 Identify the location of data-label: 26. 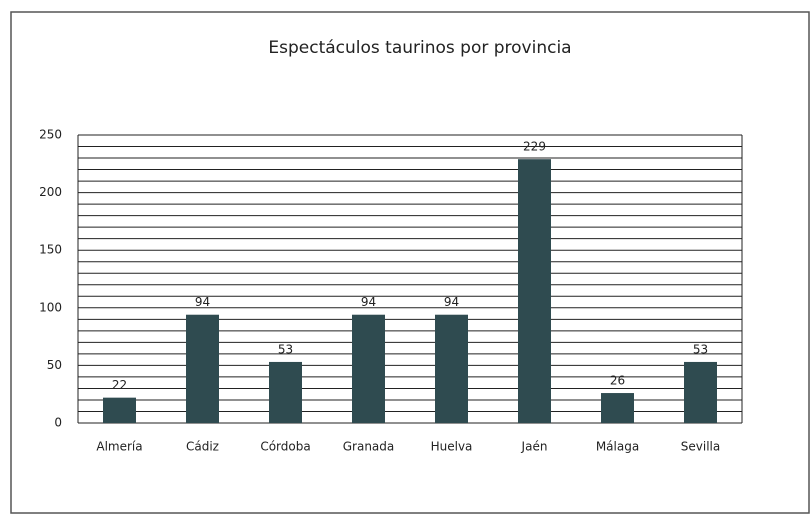
(617, 381).